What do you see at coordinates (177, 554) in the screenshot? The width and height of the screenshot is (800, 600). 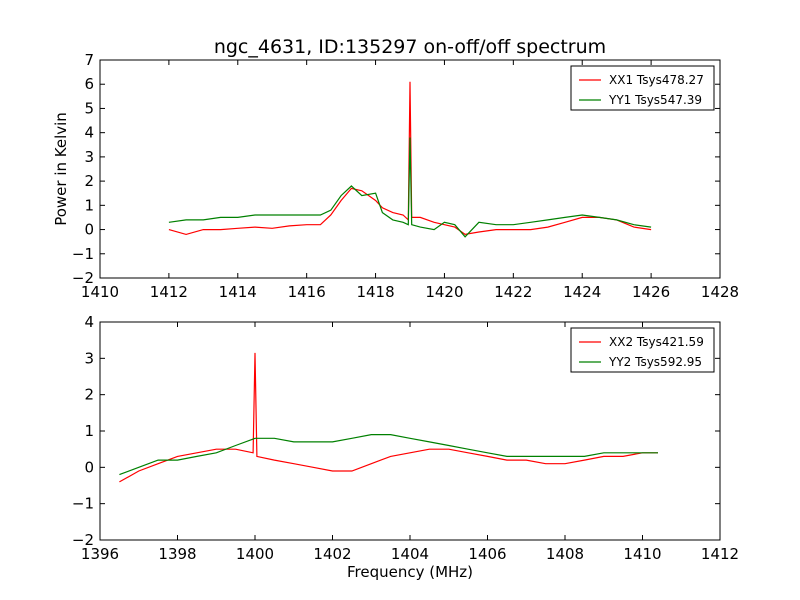 I see `x-tick-label: 1398` at bounding box center [177, 554].